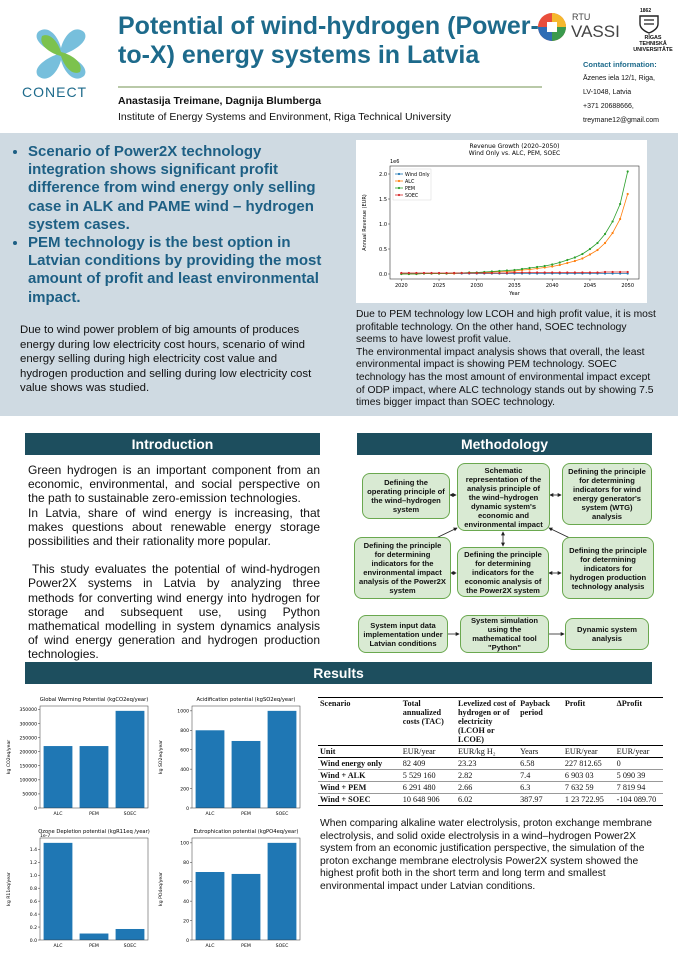  I want to click on x-tick-label: 2040, so click(552, 286).